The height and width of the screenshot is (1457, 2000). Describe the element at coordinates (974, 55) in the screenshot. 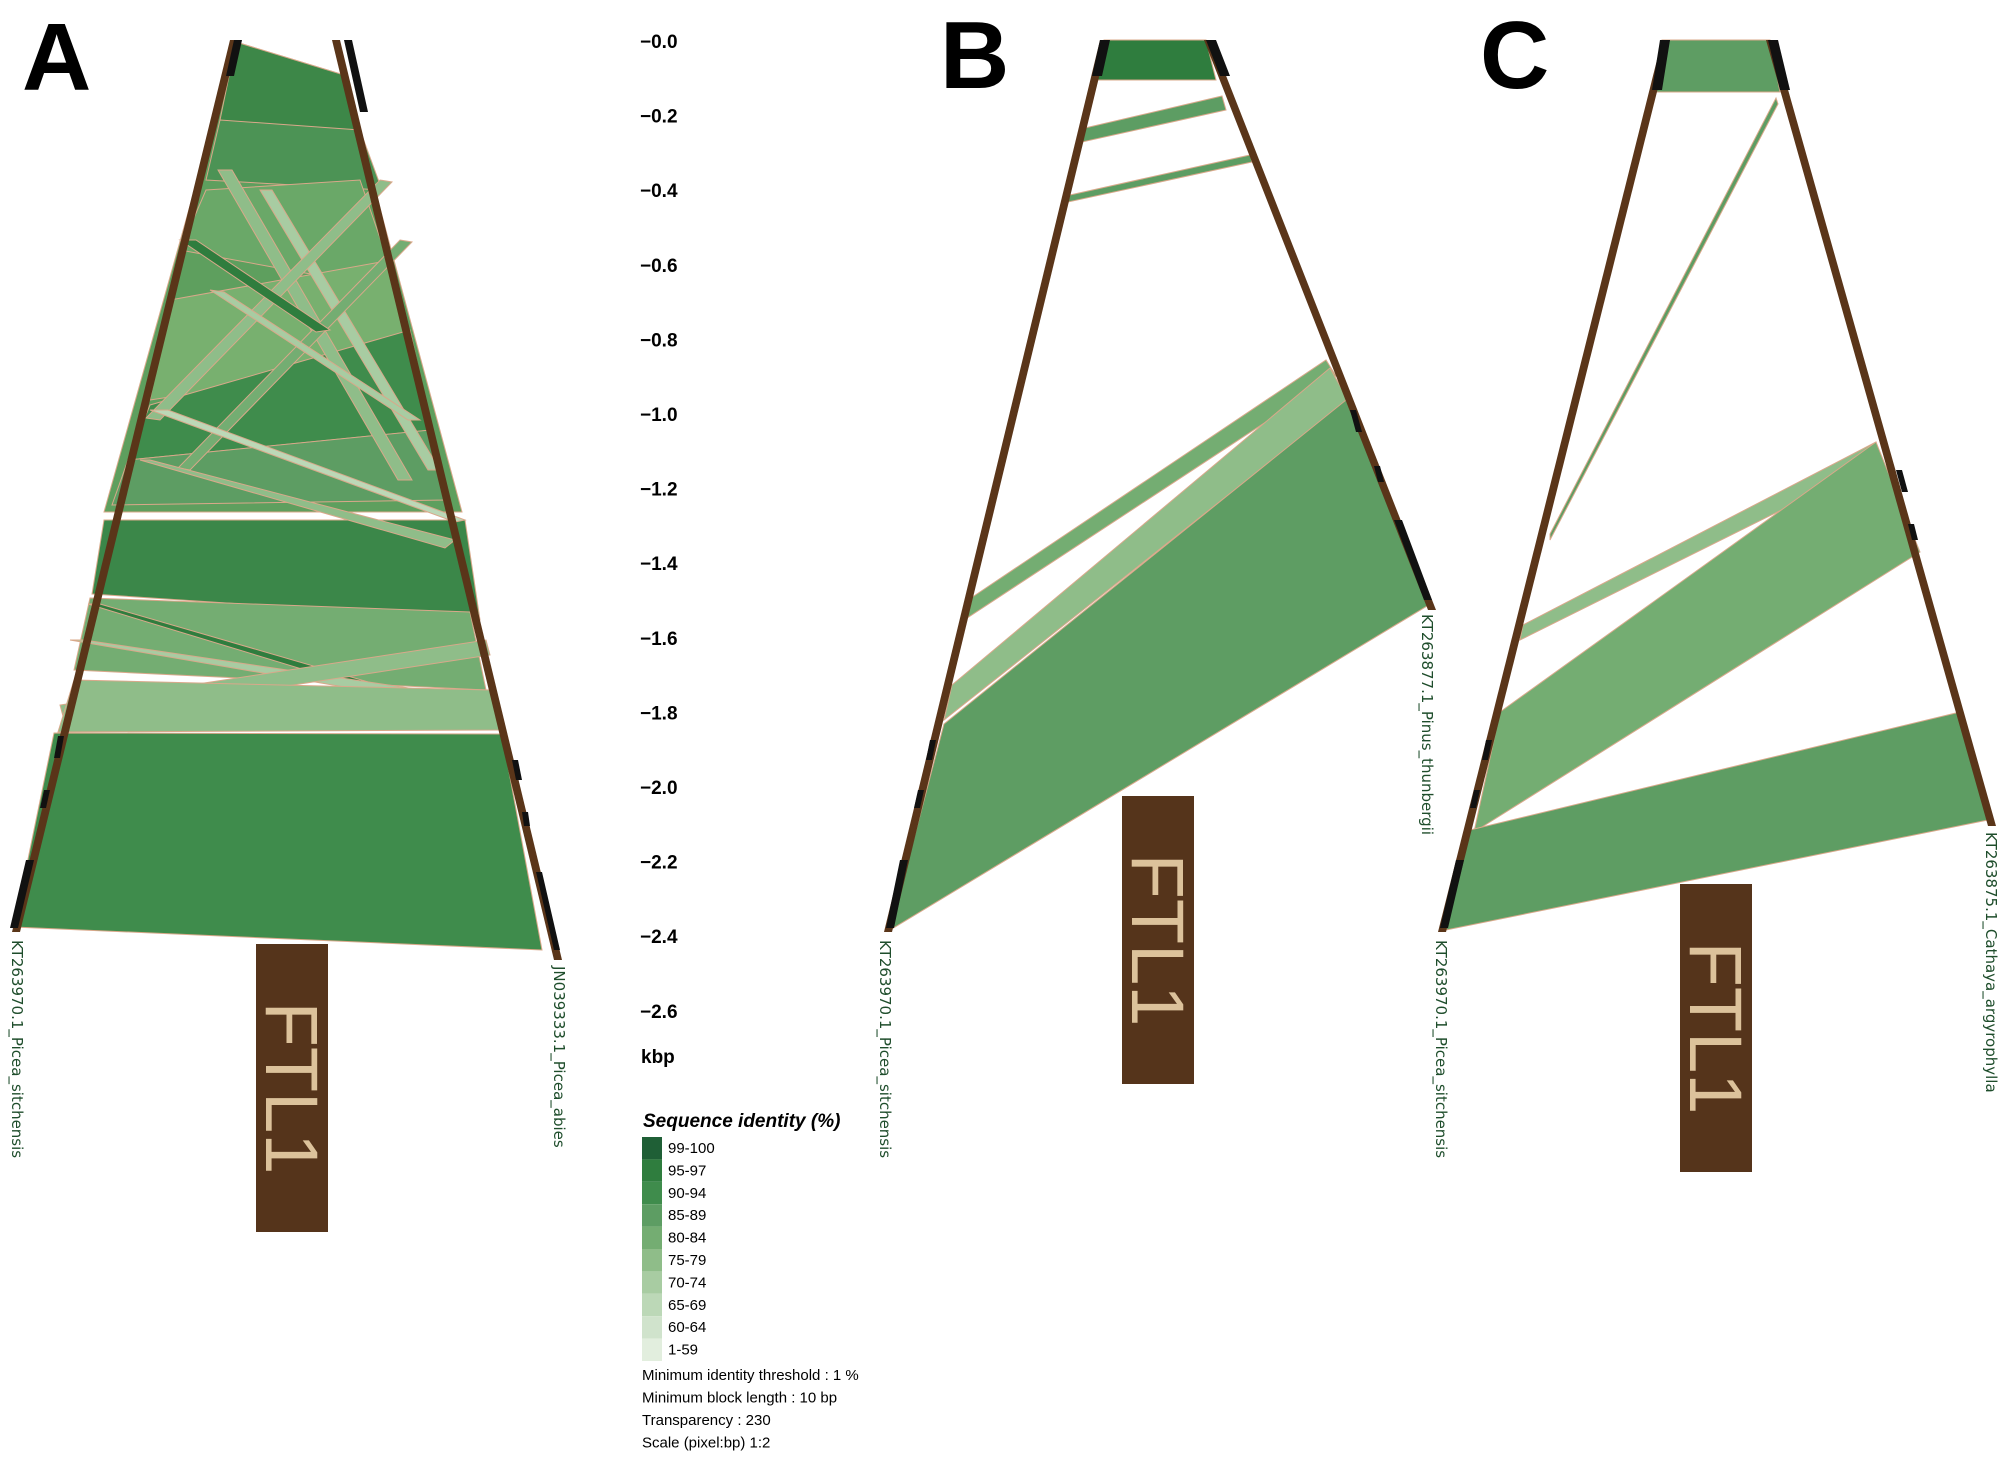

I see `panel-letter-b: B` at that location.